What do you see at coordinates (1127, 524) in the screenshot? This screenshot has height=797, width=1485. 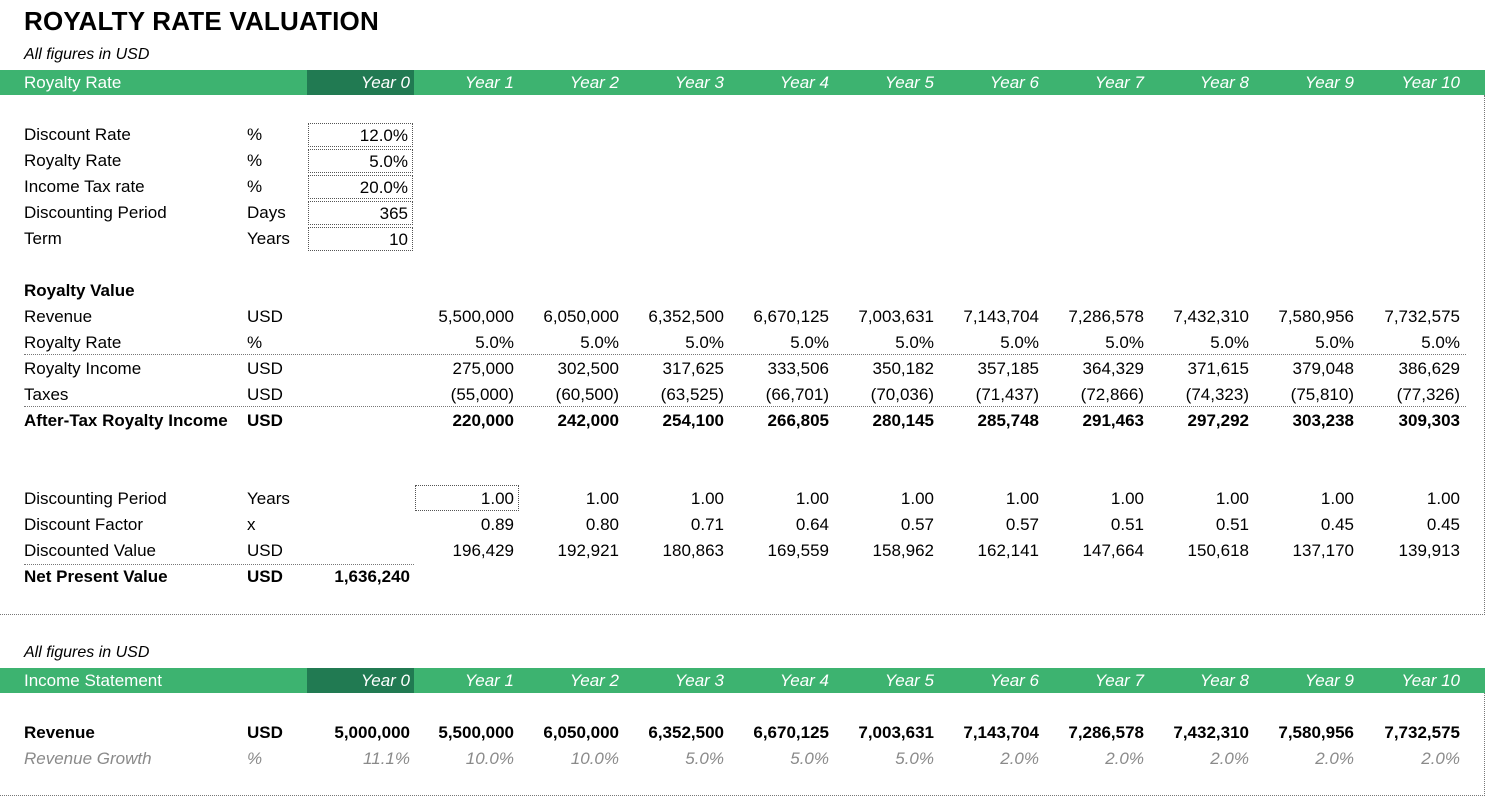 I see `cell-year-7: 0.51` at bounding box center [1127, 524].